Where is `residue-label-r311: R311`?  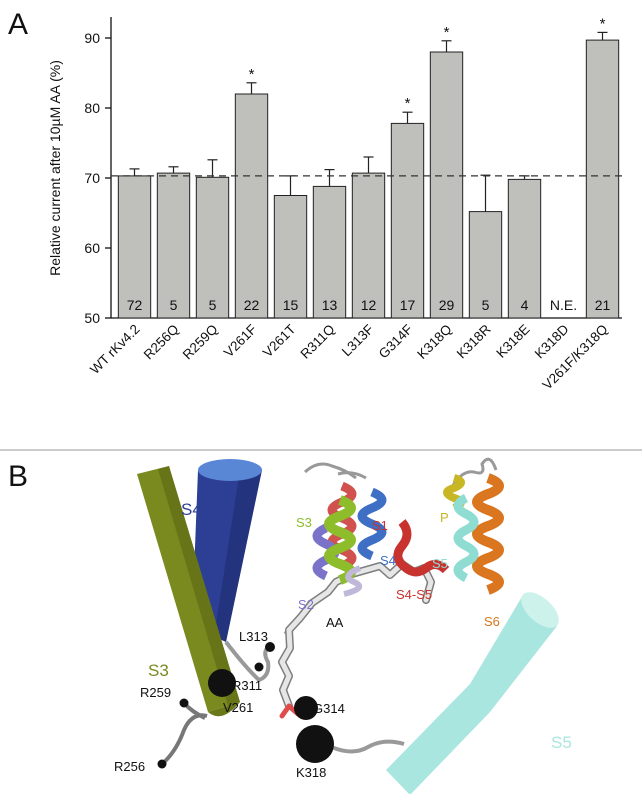 residue-label-r311: R311 is located at coordinates (247, 685).